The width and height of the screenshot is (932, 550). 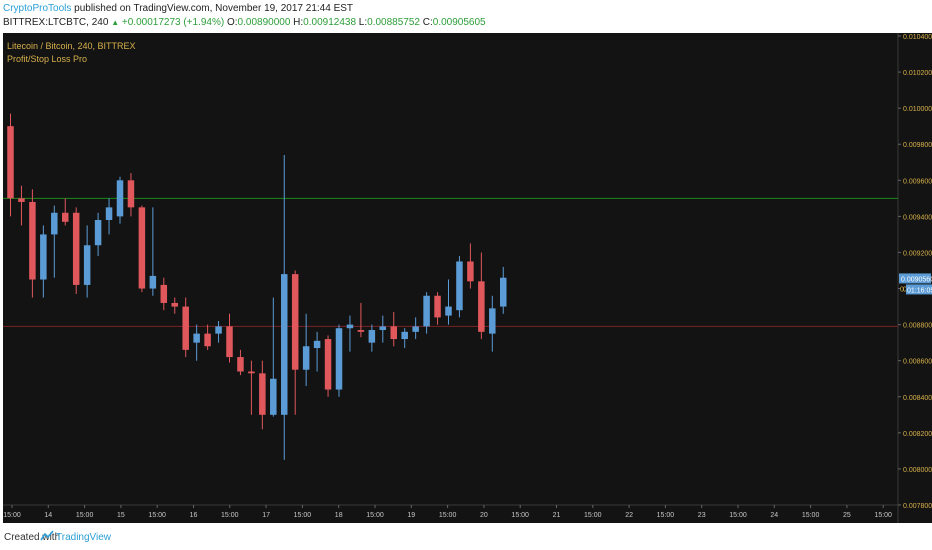 What do you see at coordinates (264, 22) in the screenshot?
I see `open-value: 0.00890000` at bounding box center [264, 22].